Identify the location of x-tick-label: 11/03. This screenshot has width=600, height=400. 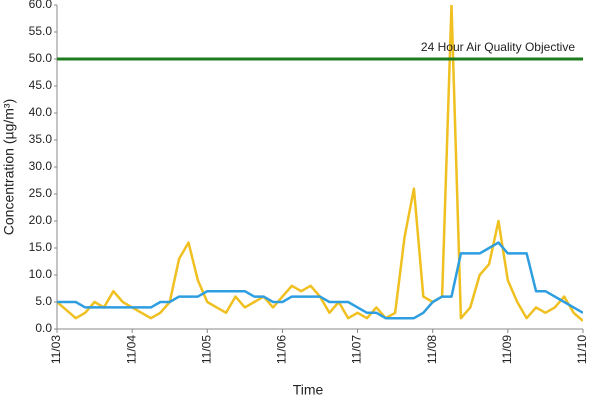
(56, 349).